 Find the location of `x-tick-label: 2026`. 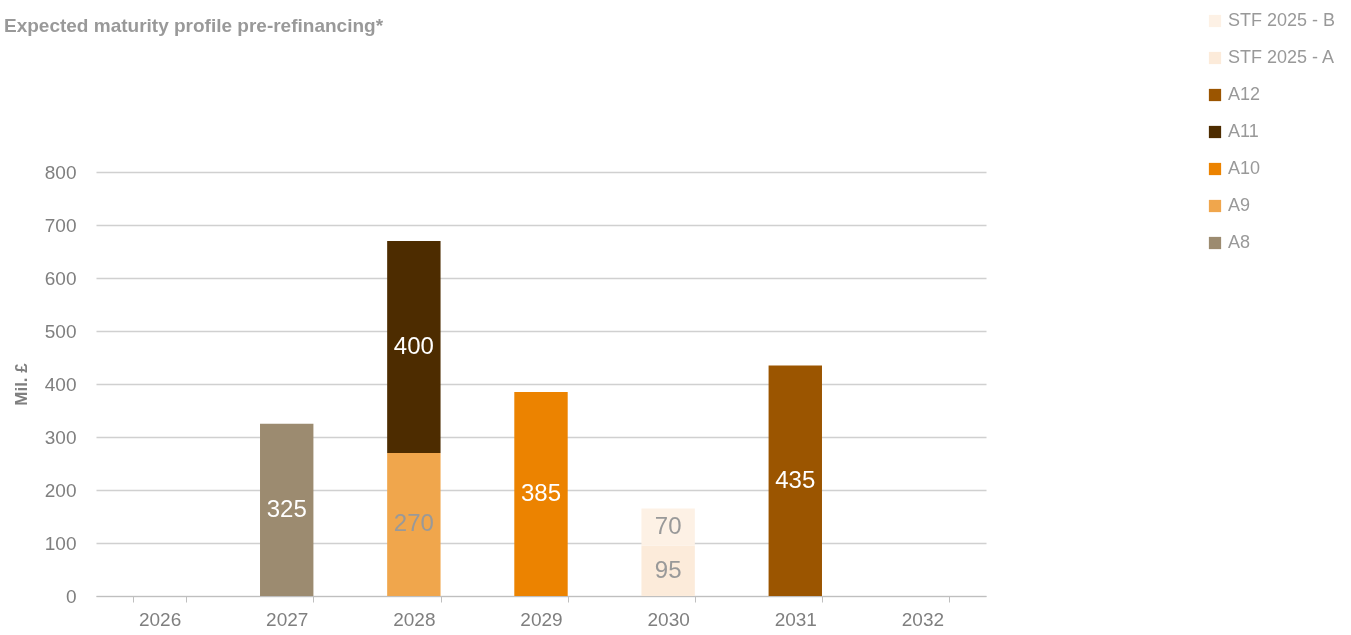

x-tick-label: 2026 is located at coordinates (160, 619).